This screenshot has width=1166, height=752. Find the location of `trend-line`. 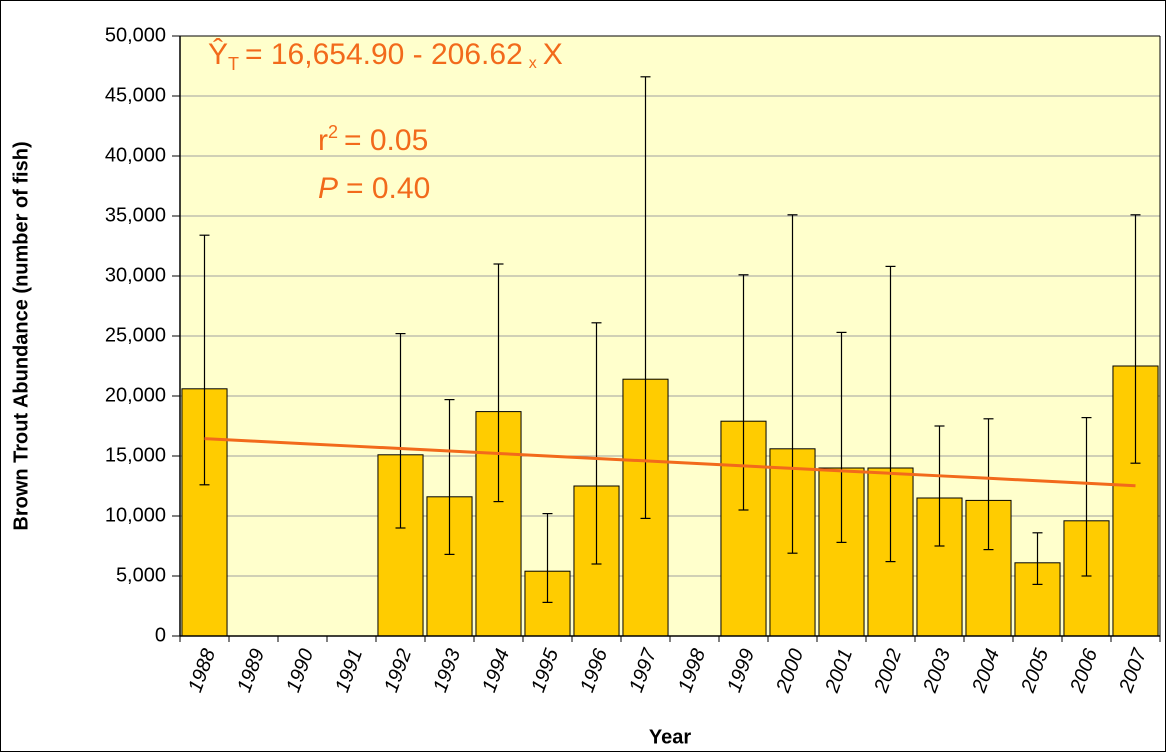

trend-line is located at coordinates (670, 462).